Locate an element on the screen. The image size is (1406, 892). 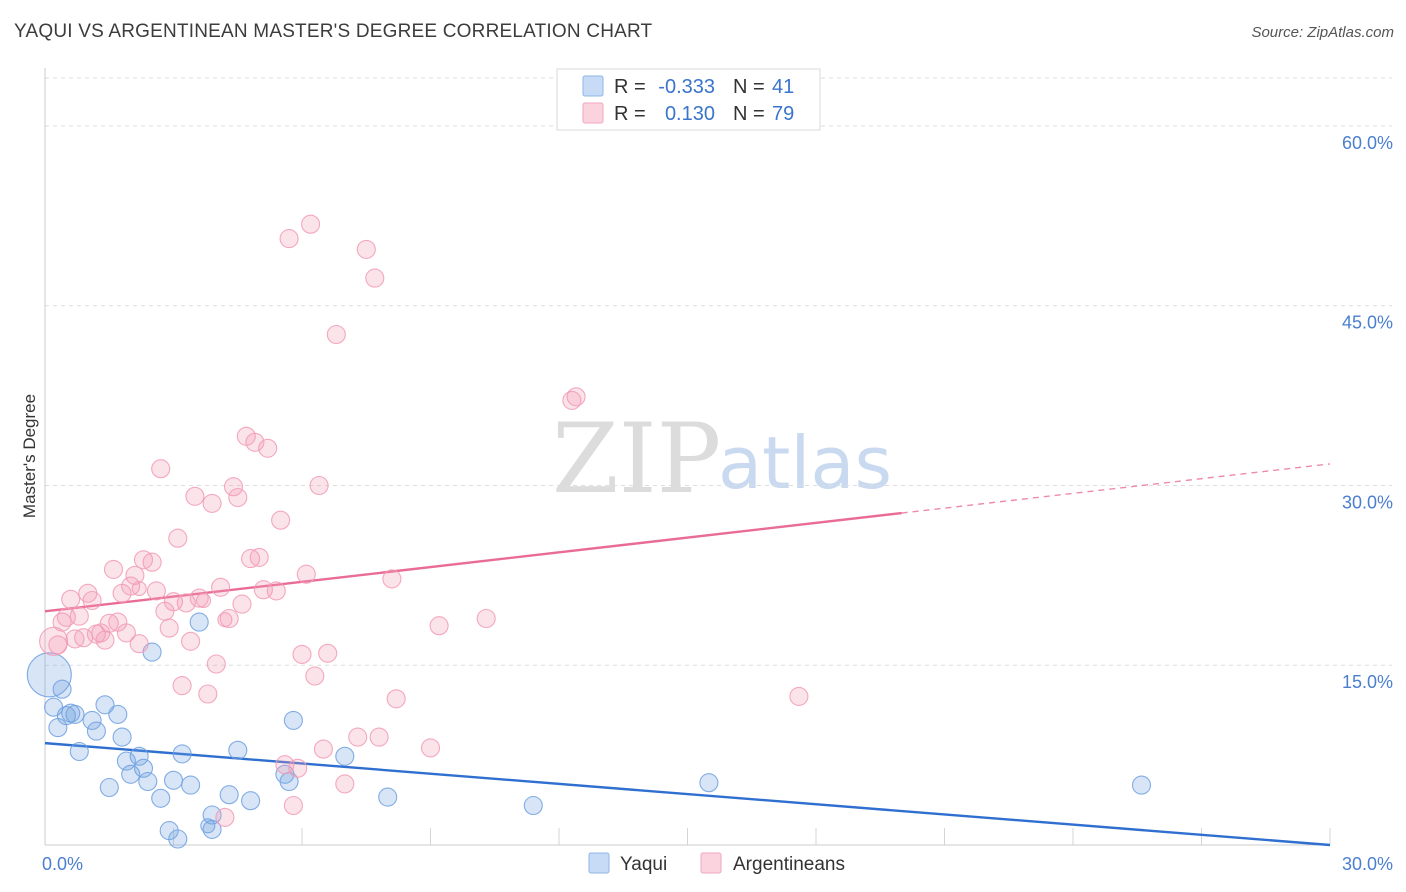
legend-r-value-yaqui: -0.333 is located at coordinates (686, 87).